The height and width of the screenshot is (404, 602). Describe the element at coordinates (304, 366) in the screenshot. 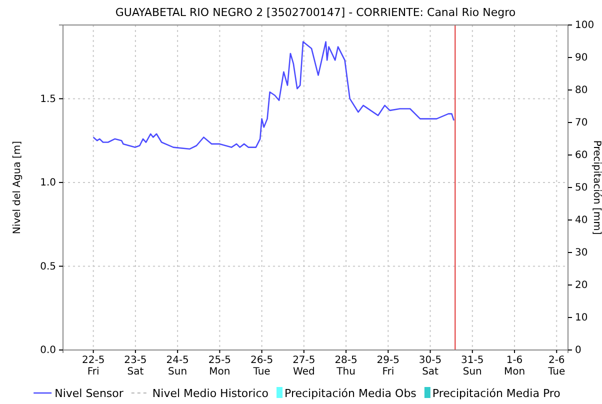

I see `x-tick-label: 27-5 Wed` at that location.